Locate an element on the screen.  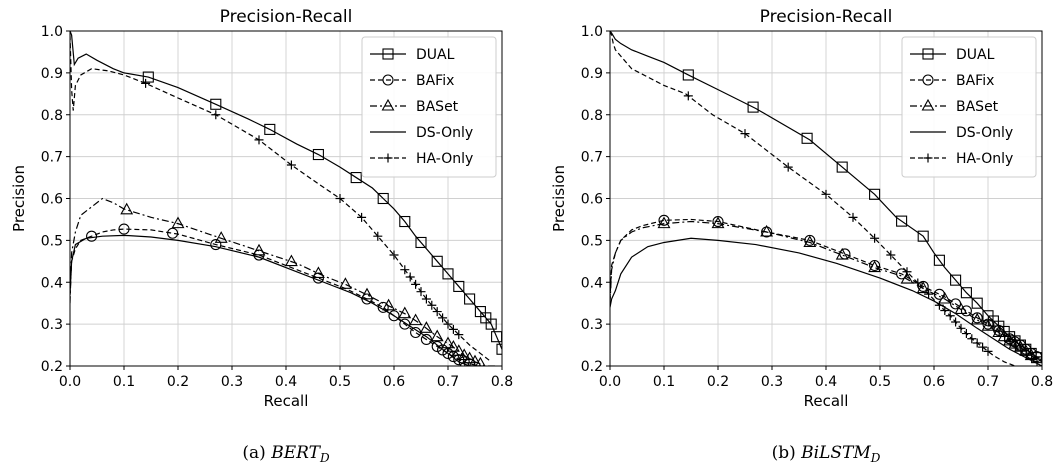
legend-label: BASet is located at coordinates (977, 107).